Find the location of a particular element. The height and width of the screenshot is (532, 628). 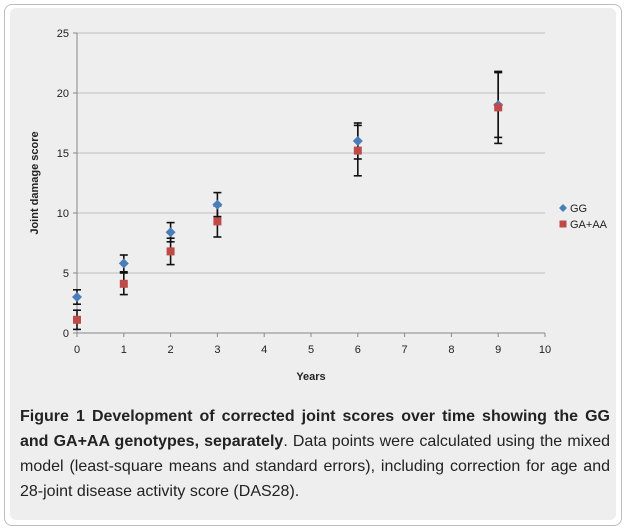

legend-label: GG is located at coordinates (578, 209).